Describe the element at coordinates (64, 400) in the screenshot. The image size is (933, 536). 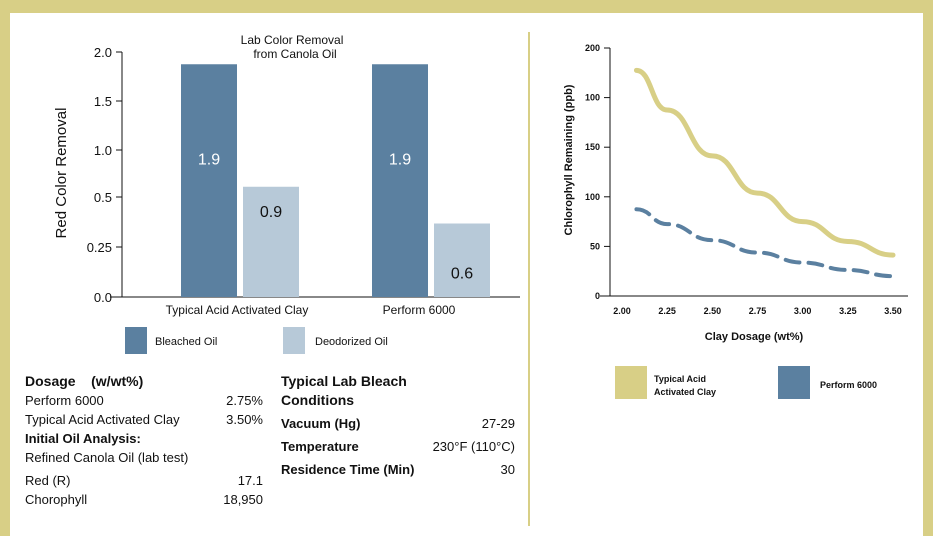
I see `dosage-row-label: Perform 6000` at that location.